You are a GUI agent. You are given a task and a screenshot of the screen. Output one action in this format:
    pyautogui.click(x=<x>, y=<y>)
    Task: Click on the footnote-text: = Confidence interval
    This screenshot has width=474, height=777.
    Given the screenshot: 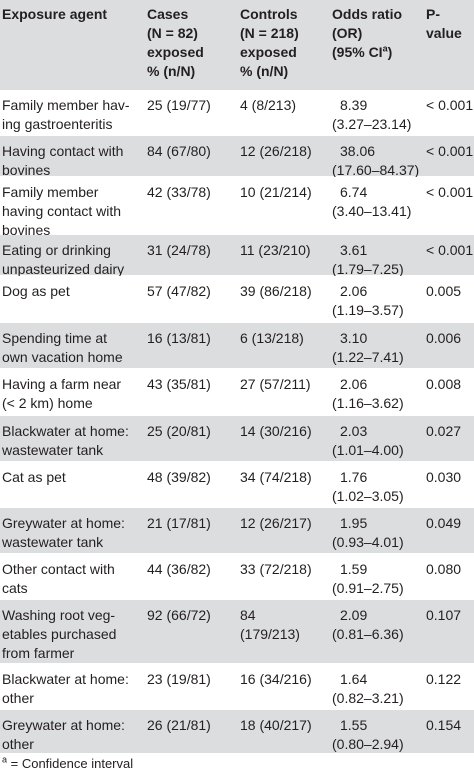 What is the action you would take?
    pyautogui.click(x=70, y=763)
    